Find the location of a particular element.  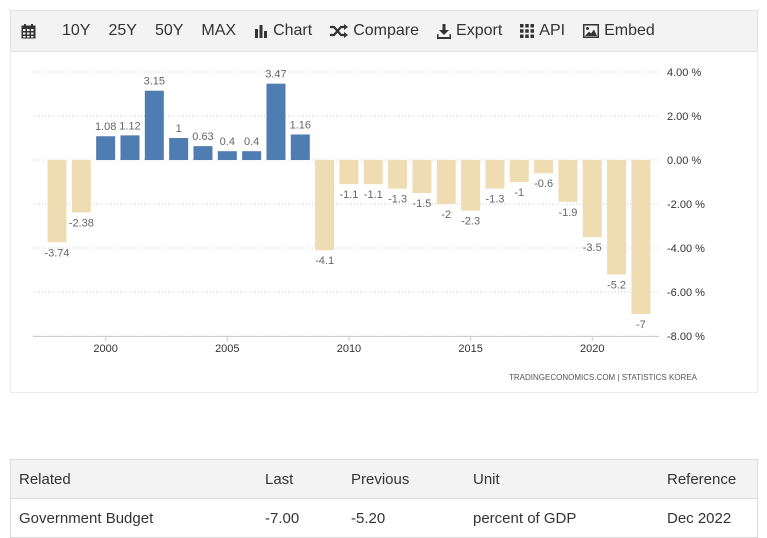

y-tick-label: 2.00 % is located at coordinates (684, 117).